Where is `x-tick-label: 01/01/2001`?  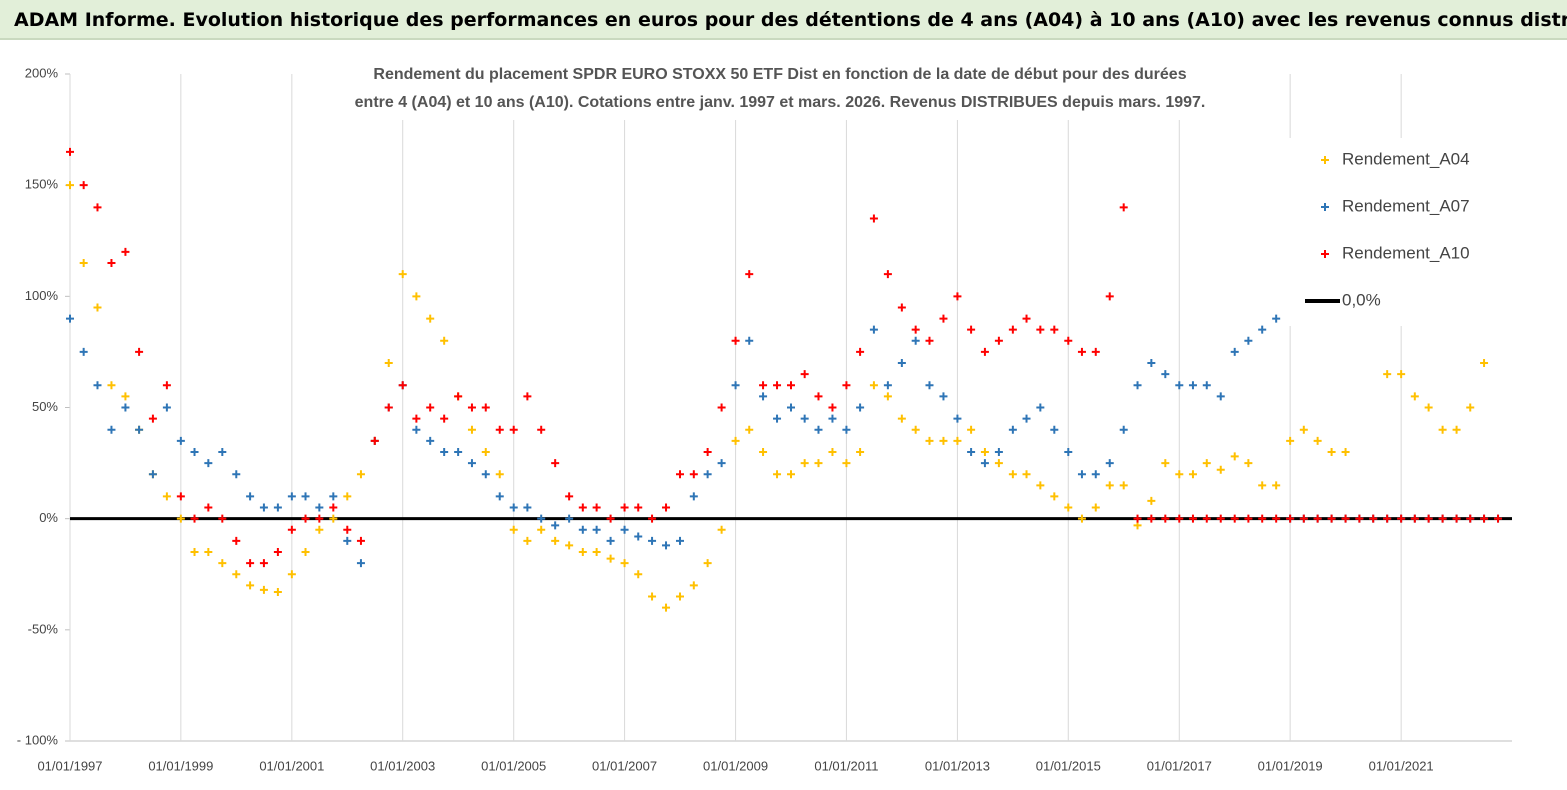
x-tick-label: 01/01/2001 is located at coordinates (291, 765).